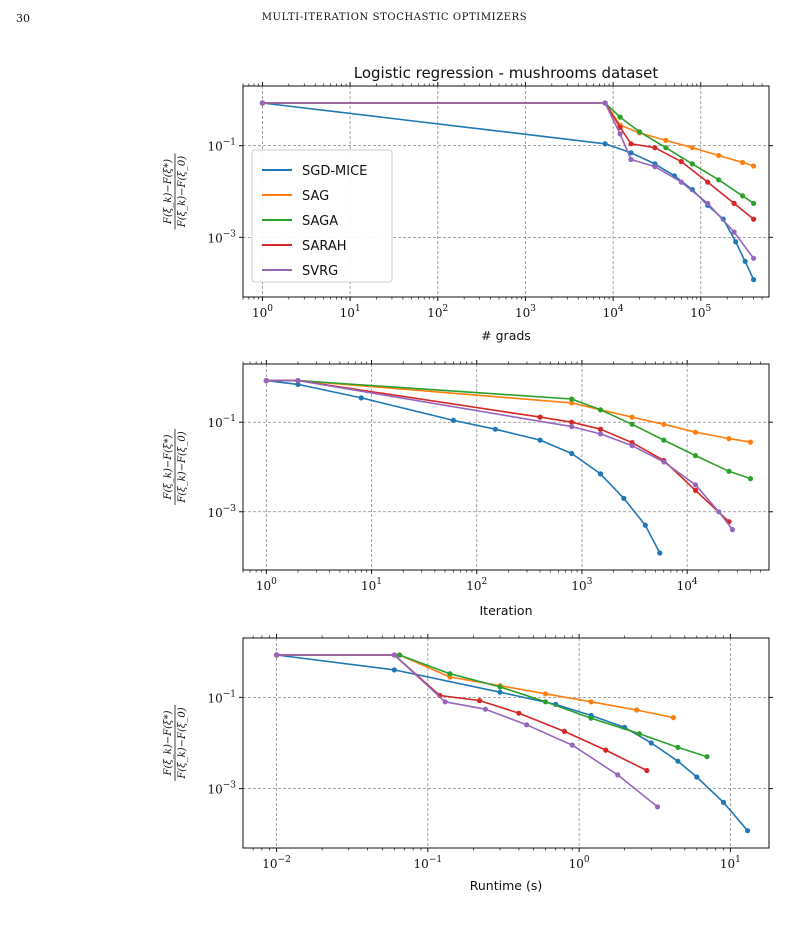  I want to click on x-tick-label: 10⁻¹, so click(428, 863).